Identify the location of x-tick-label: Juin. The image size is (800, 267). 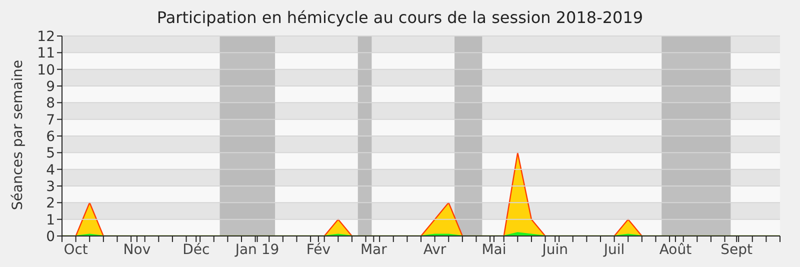
(554, 250).